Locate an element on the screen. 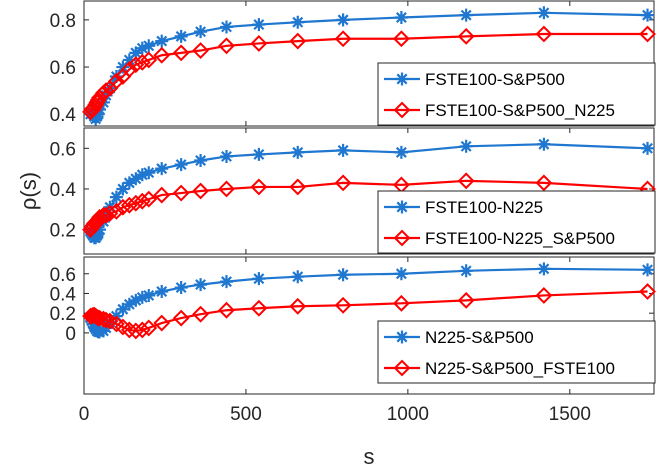 Image resolution: width=663 pixels, height=470 pixels. x-tick-label: 500 is located at coordinates (246, 414).